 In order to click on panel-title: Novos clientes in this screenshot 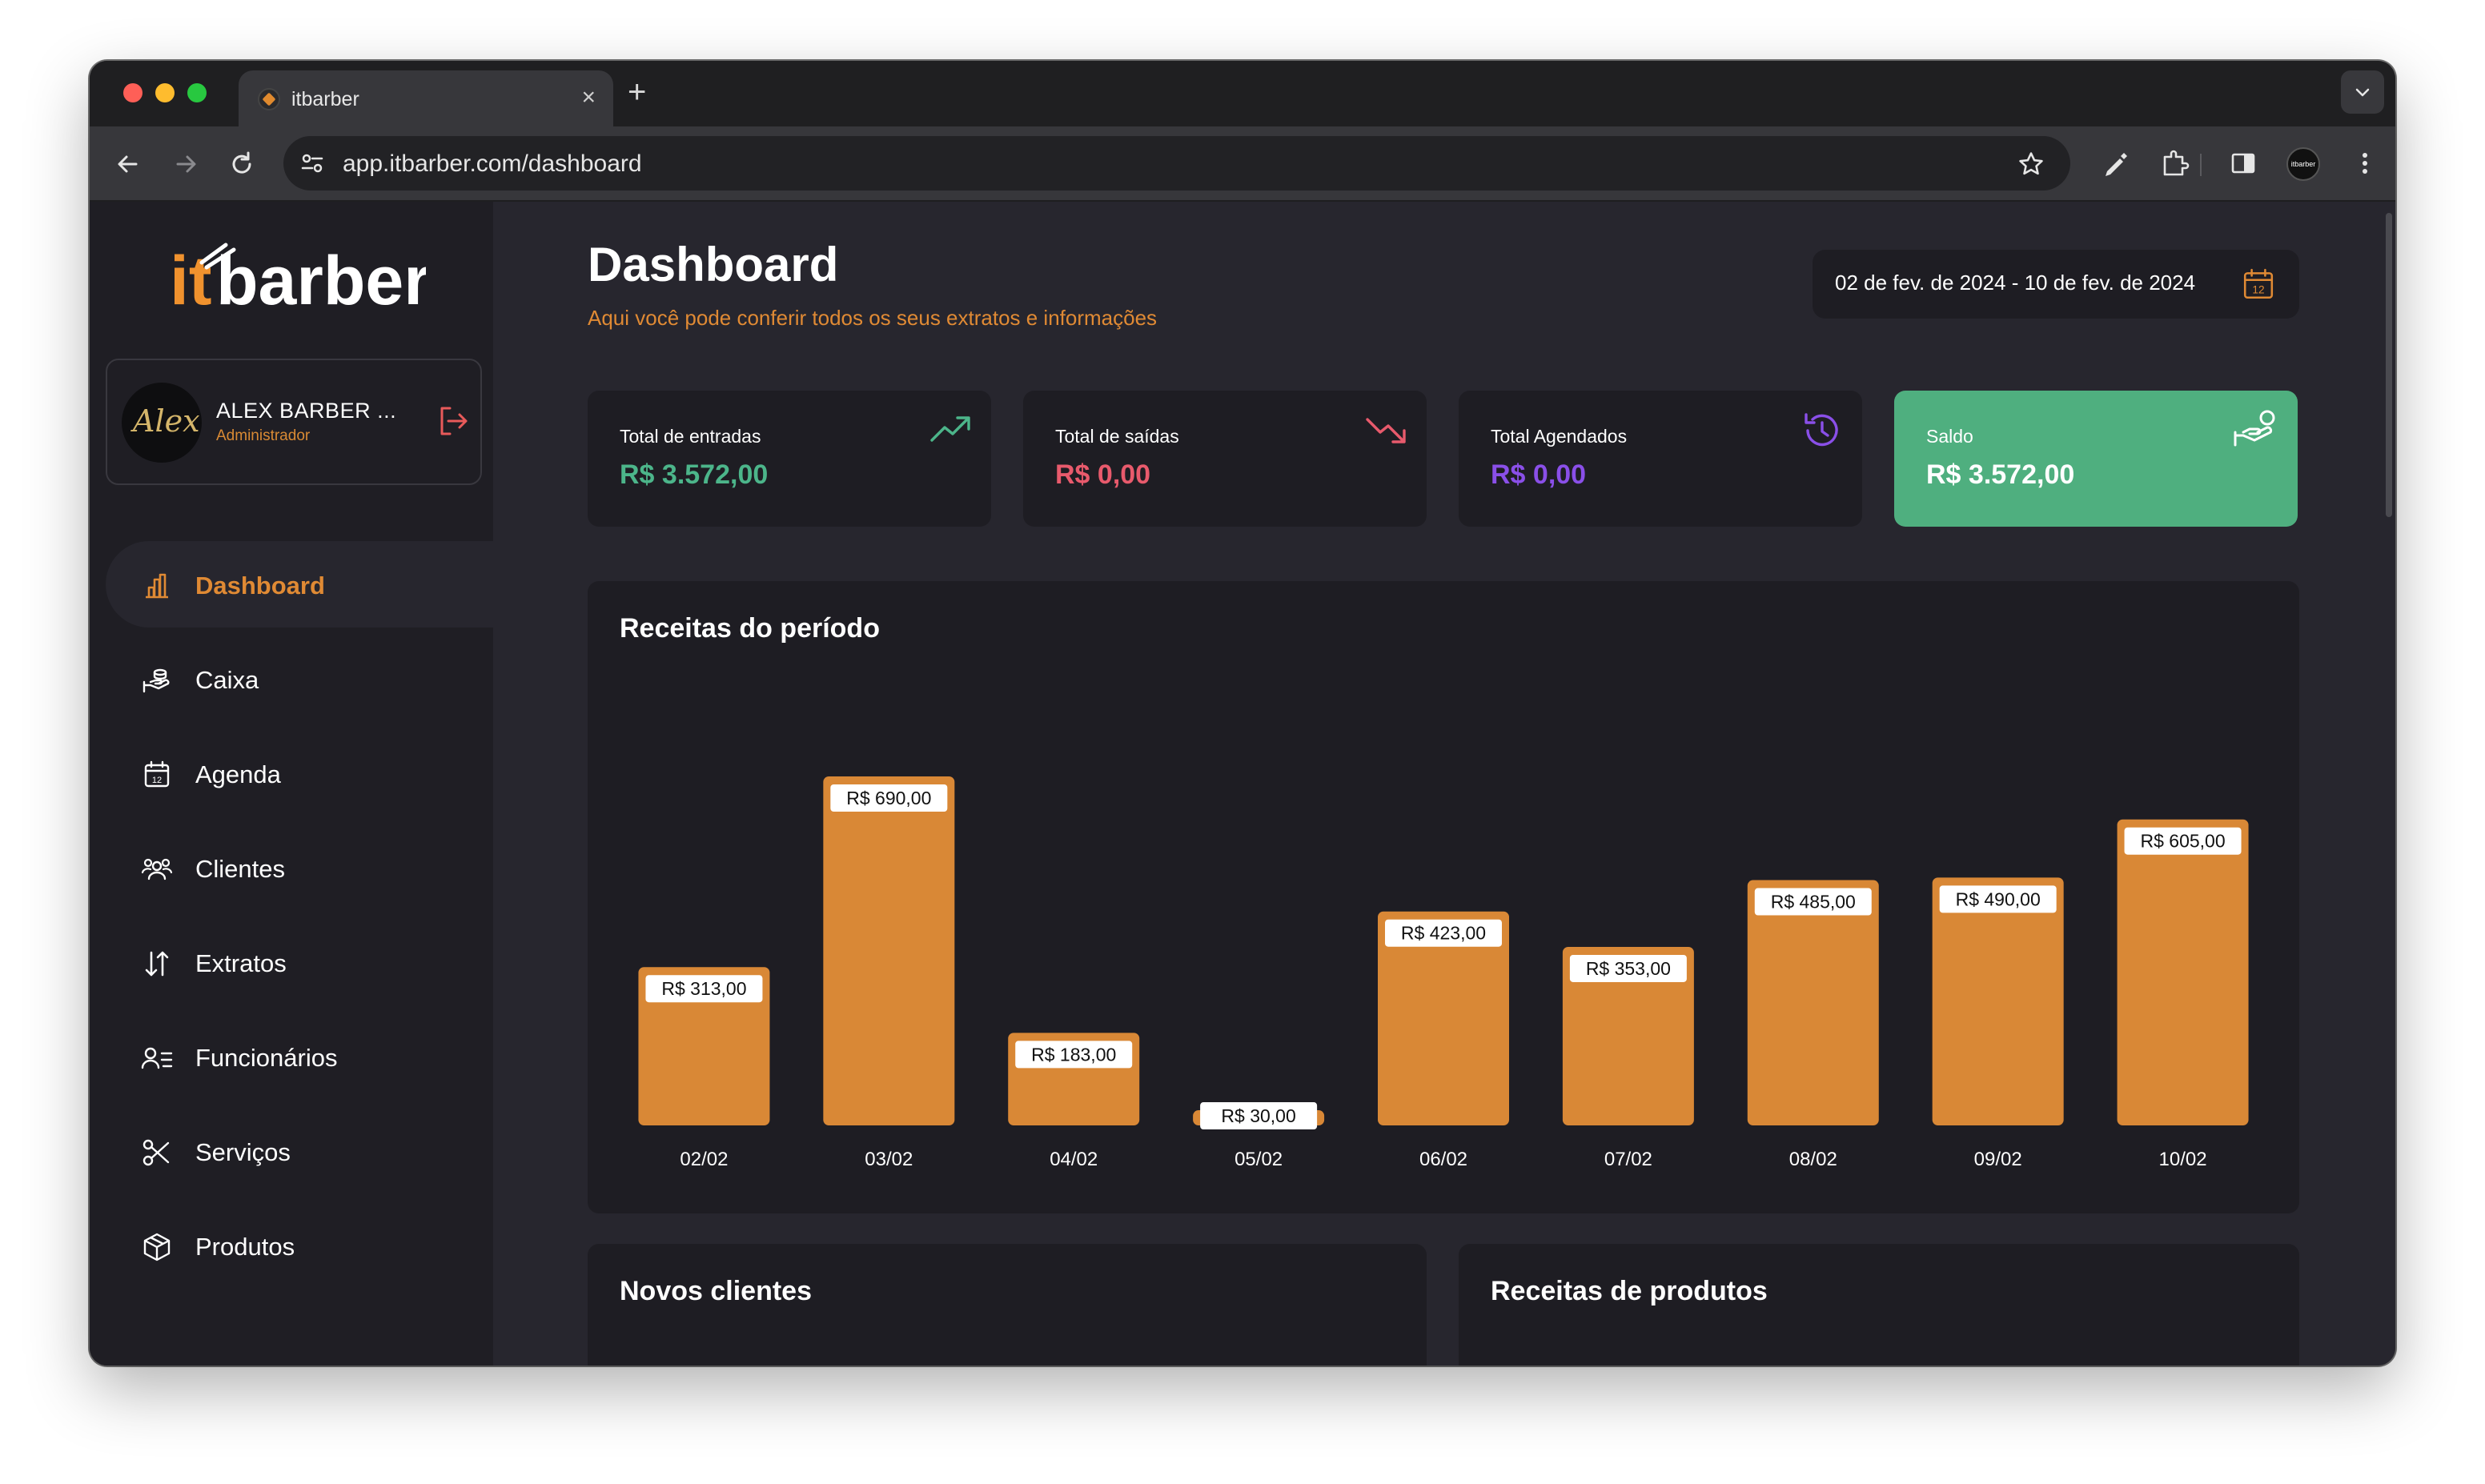, I will do `click(716, 1291)`.